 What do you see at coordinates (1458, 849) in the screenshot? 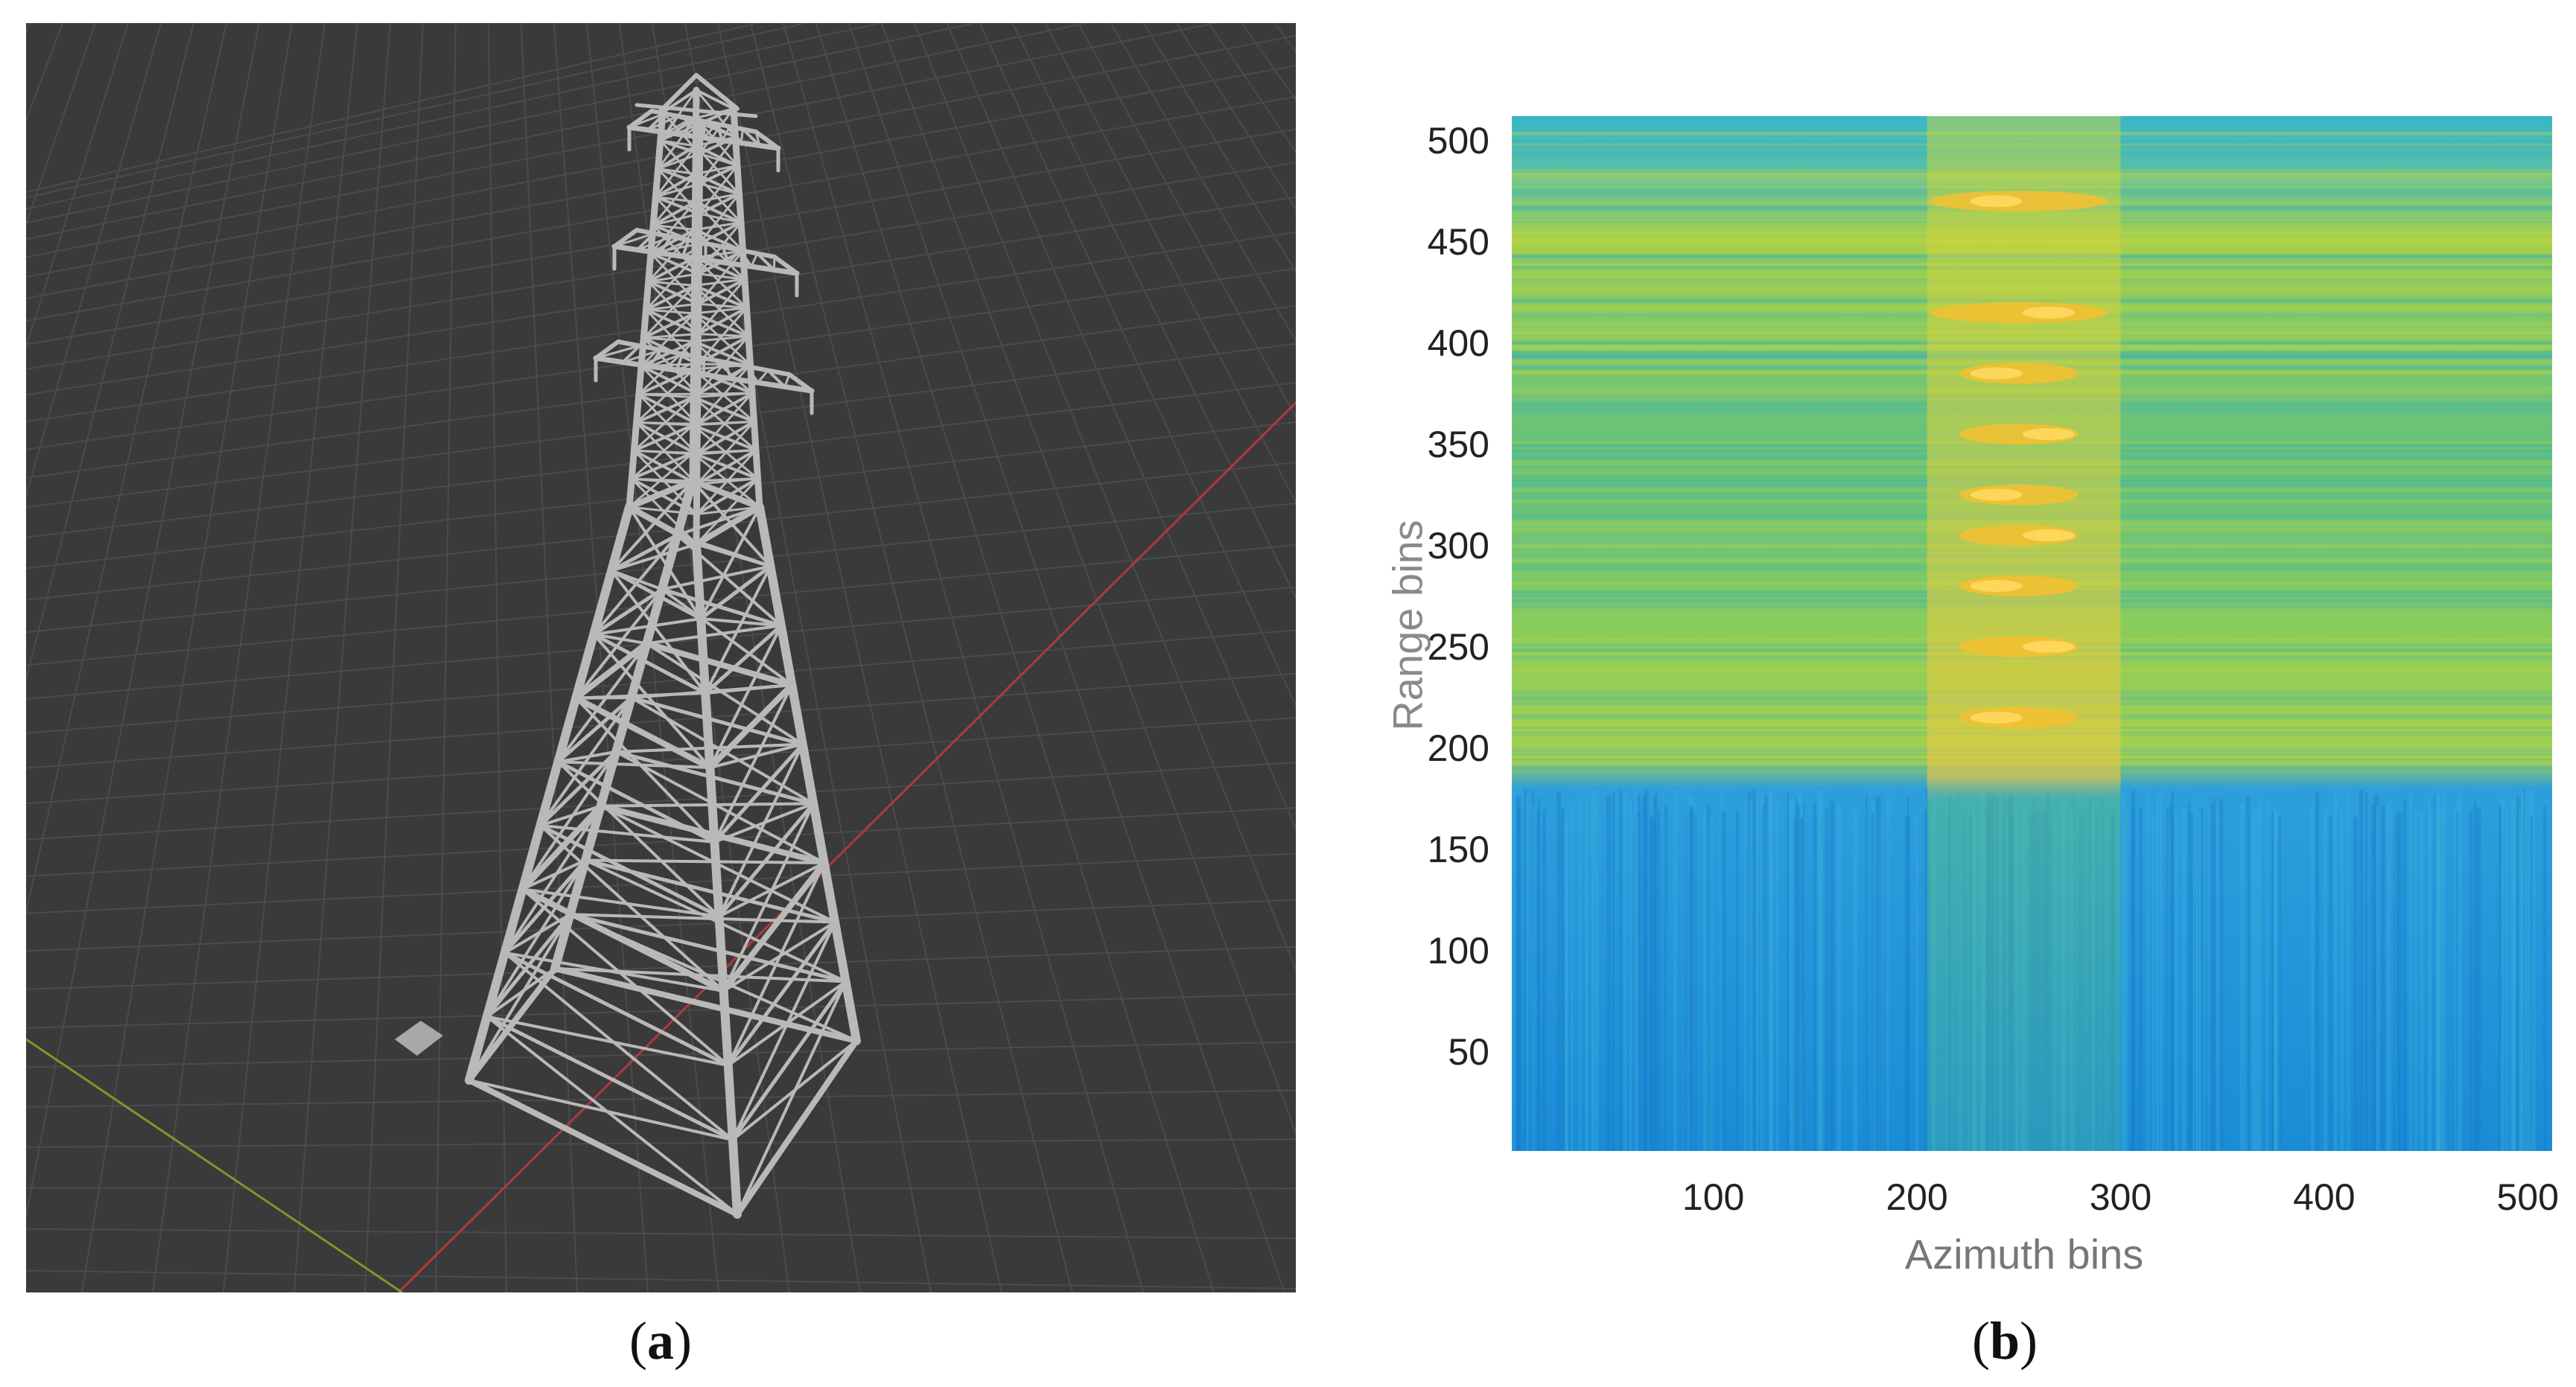
I see `y-tick-label: 150` at bounding box center [1458, 849].